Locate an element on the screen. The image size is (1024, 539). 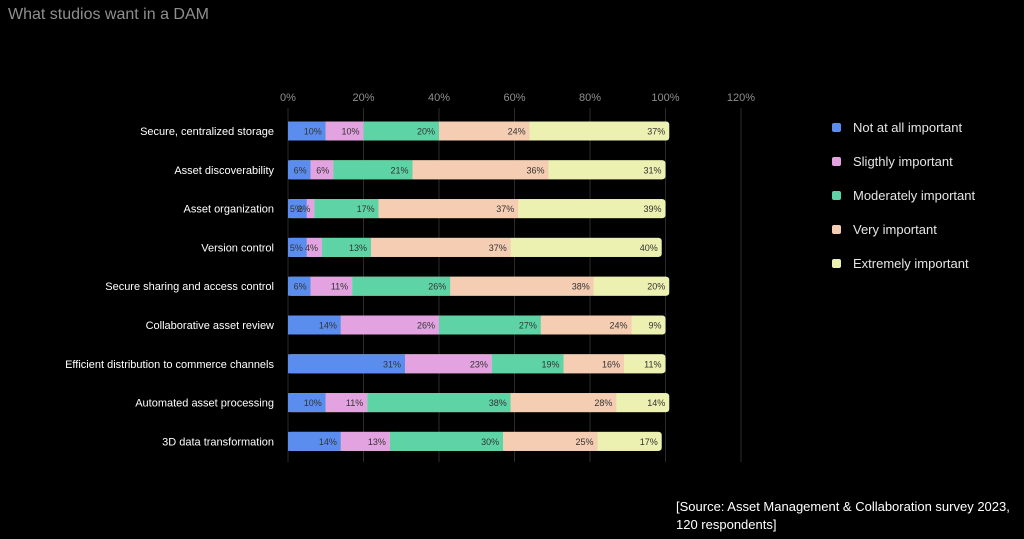
bar-row: 5%2% 17% 37% 39% is located at coordinates (477, 209).